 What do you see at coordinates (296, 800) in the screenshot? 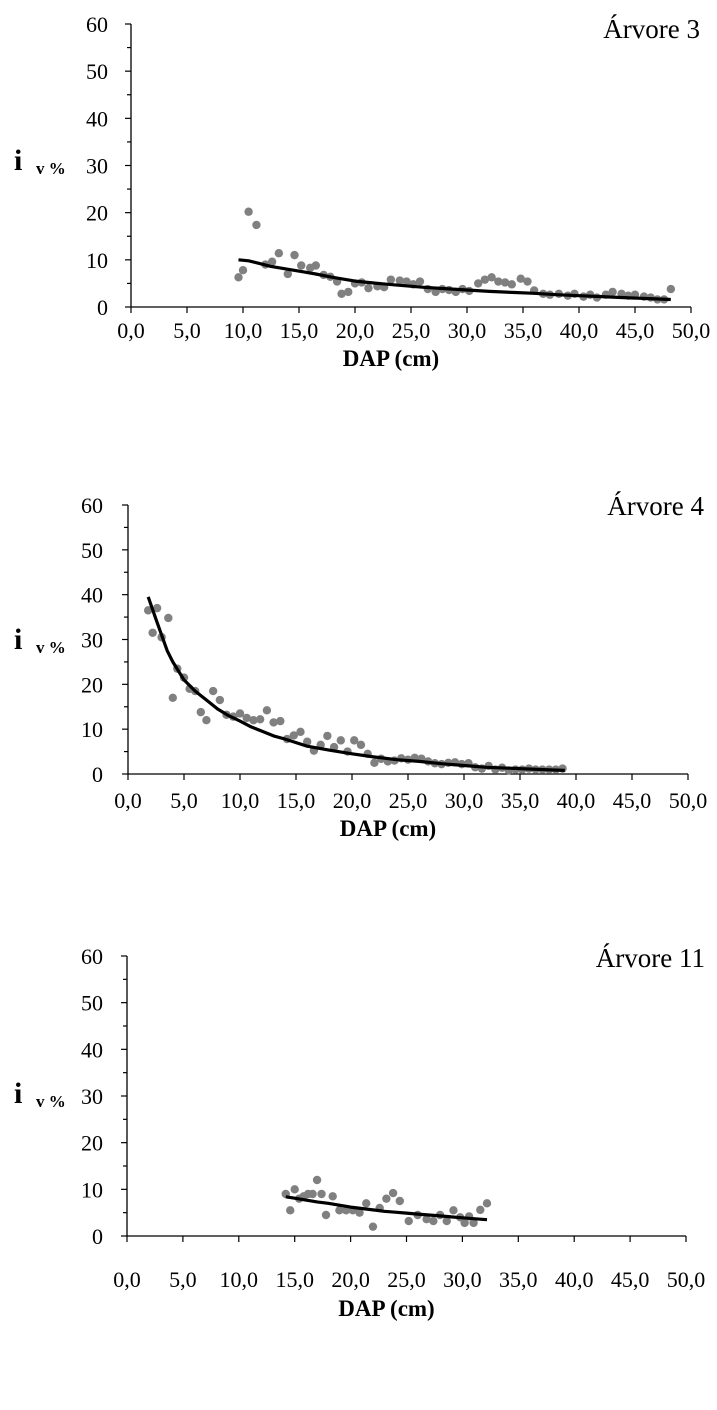
I see `x-tick-label: 15,0` at bounding box center [296, 800].